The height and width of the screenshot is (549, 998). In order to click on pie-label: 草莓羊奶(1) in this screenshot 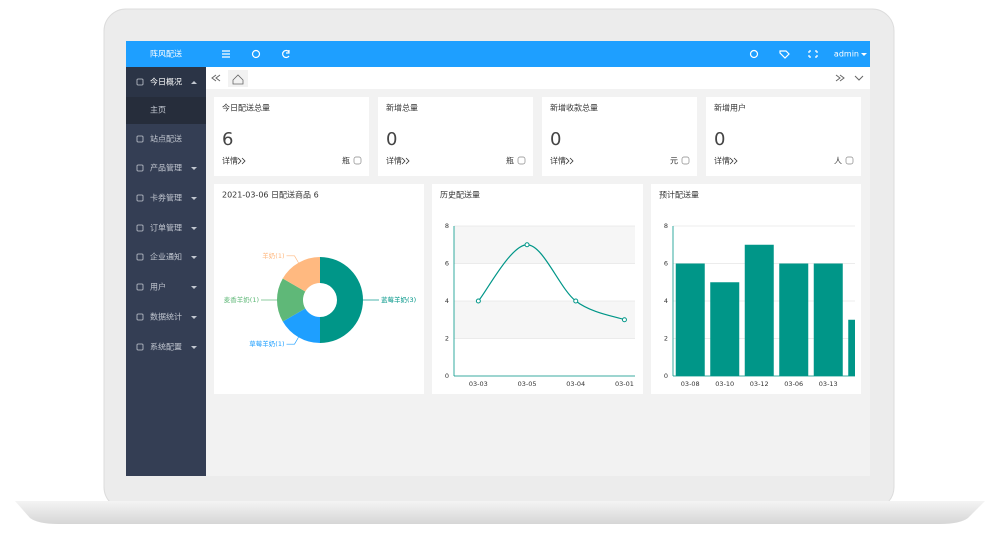, I will do `click(266, 343)`.